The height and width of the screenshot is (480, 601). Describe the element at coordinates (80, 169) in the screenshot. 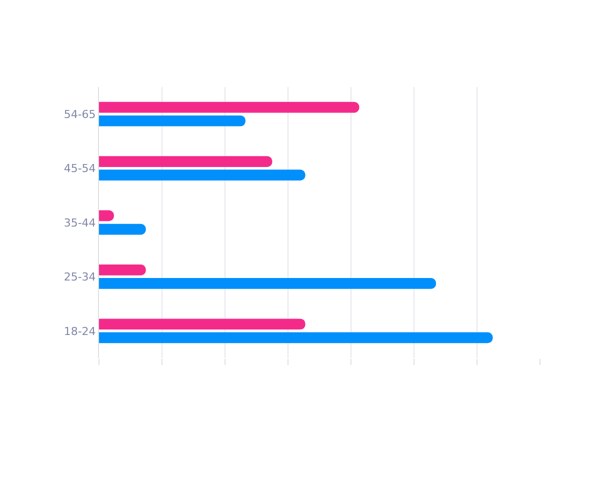

I see `y-tick-label: 45-54` at that location.